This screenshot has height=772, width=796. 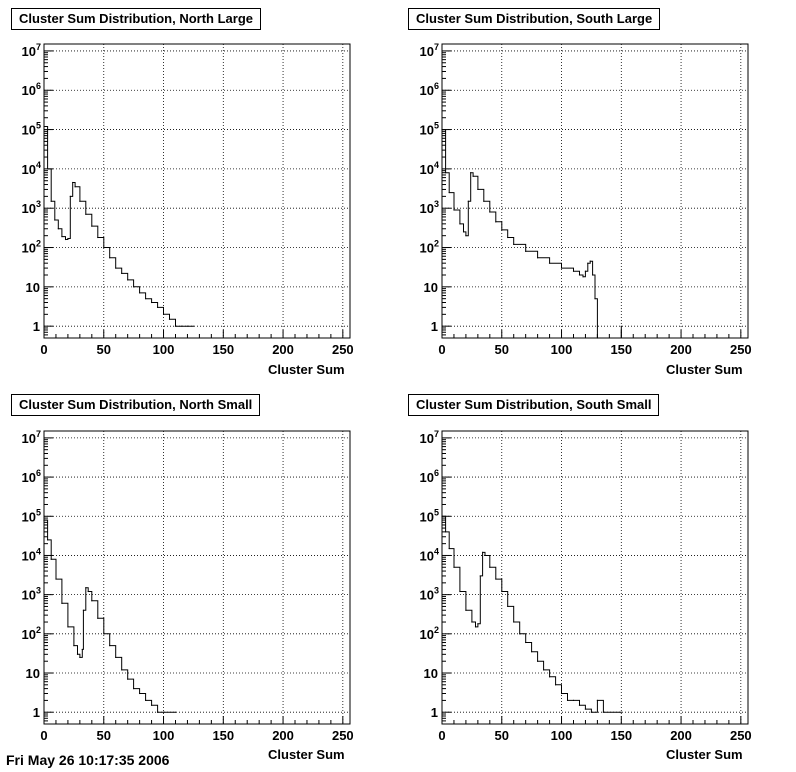 What do you see at coordinates (502, 349) in the screenshot?
I see `x-tick-label: 50` at bounding box center [502, 349].